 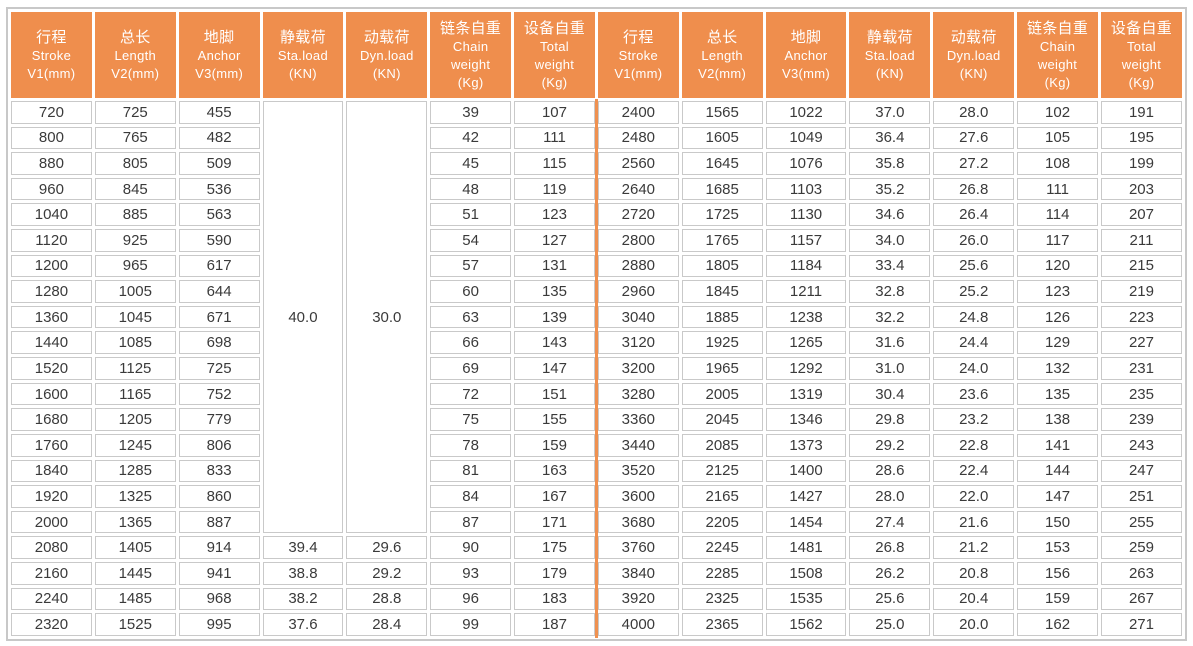 What do you see at coordinates (219, 240) in the screenshot?
I see `cell-anchor: 590` at bounding box center [219, 240].